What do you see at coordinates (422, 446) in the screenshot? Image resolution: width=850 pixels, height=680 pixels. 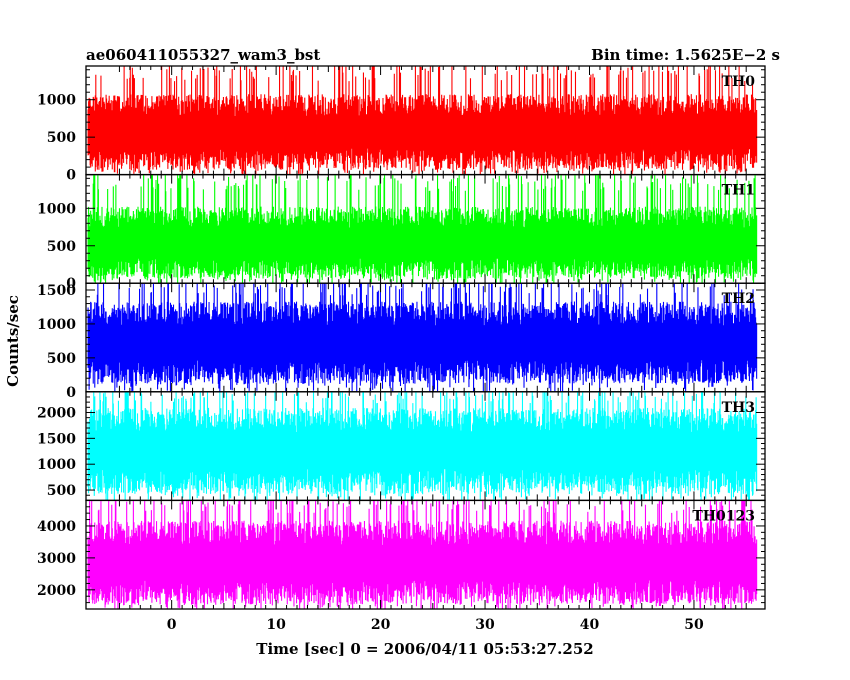 I see `series-th3` at bounding box center [422, 446].